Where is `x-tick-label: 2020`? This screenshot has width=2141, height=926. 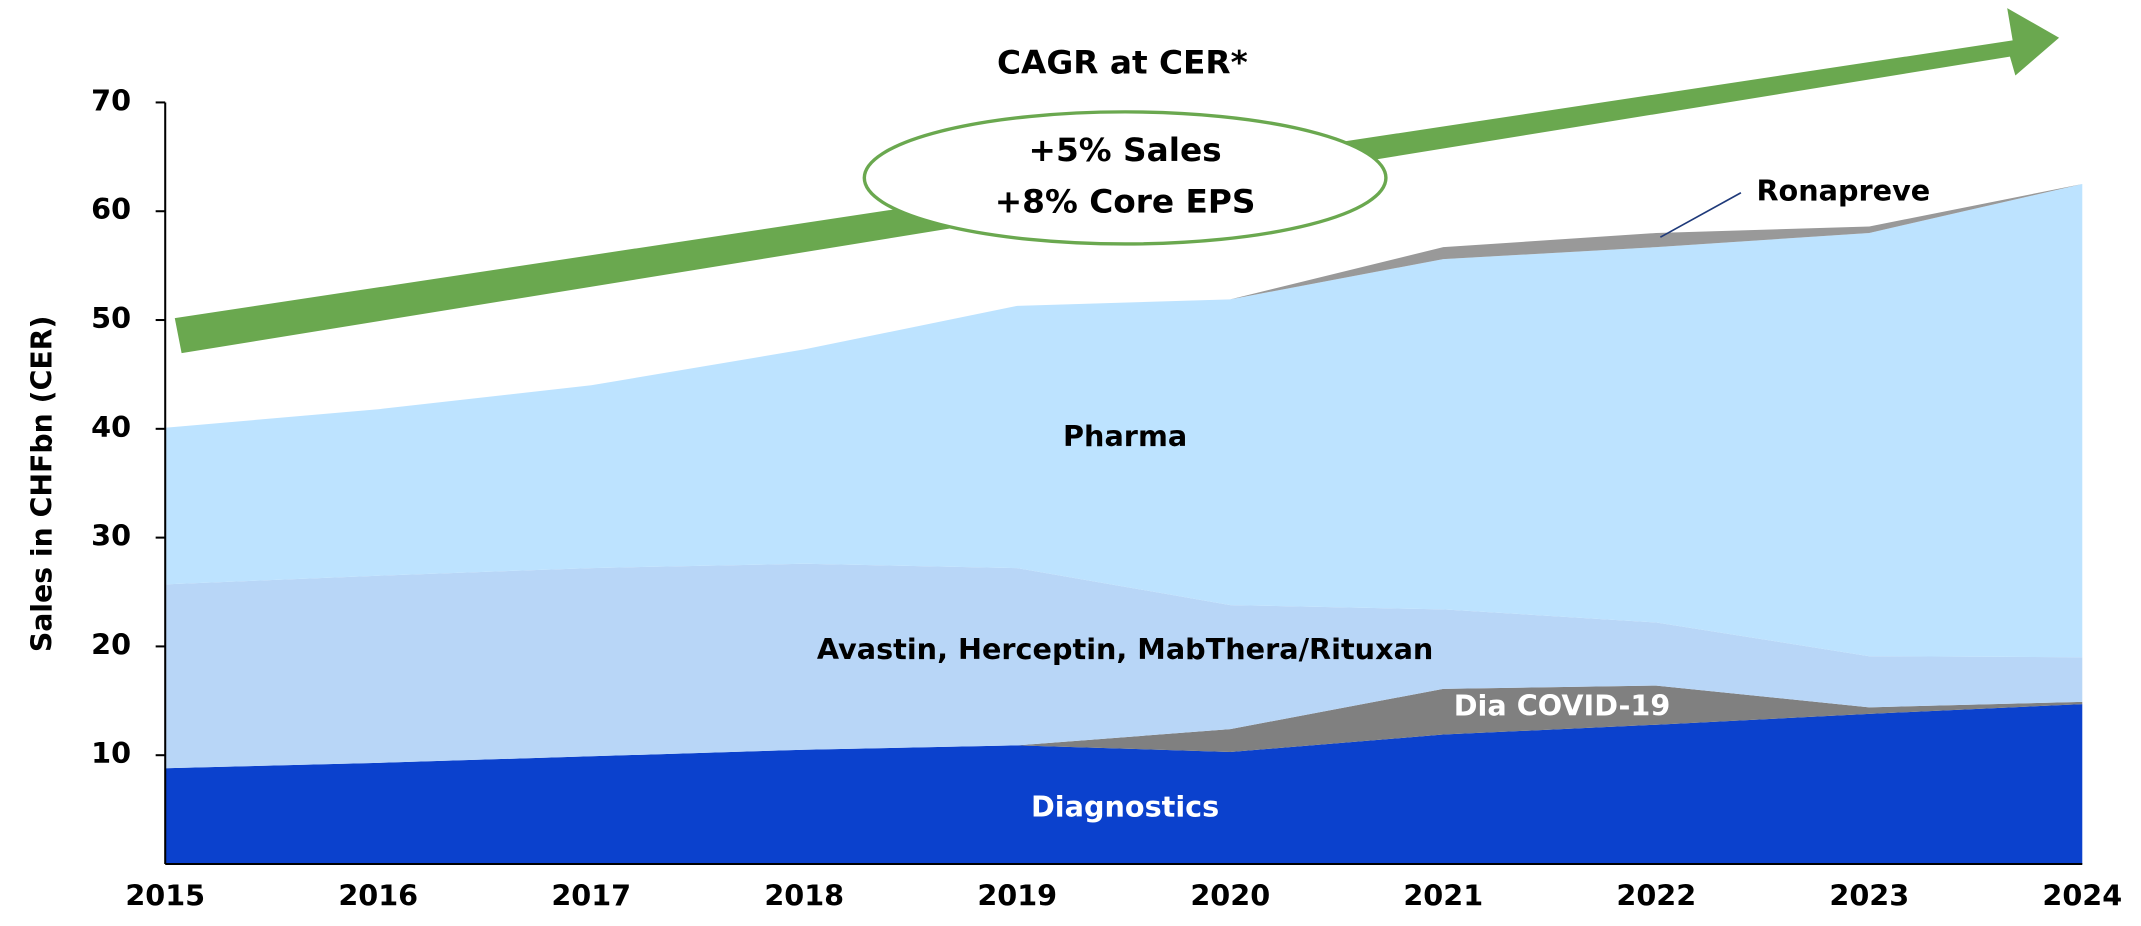 x-tick-label: 2020 is located at coordinates (1230, 896).